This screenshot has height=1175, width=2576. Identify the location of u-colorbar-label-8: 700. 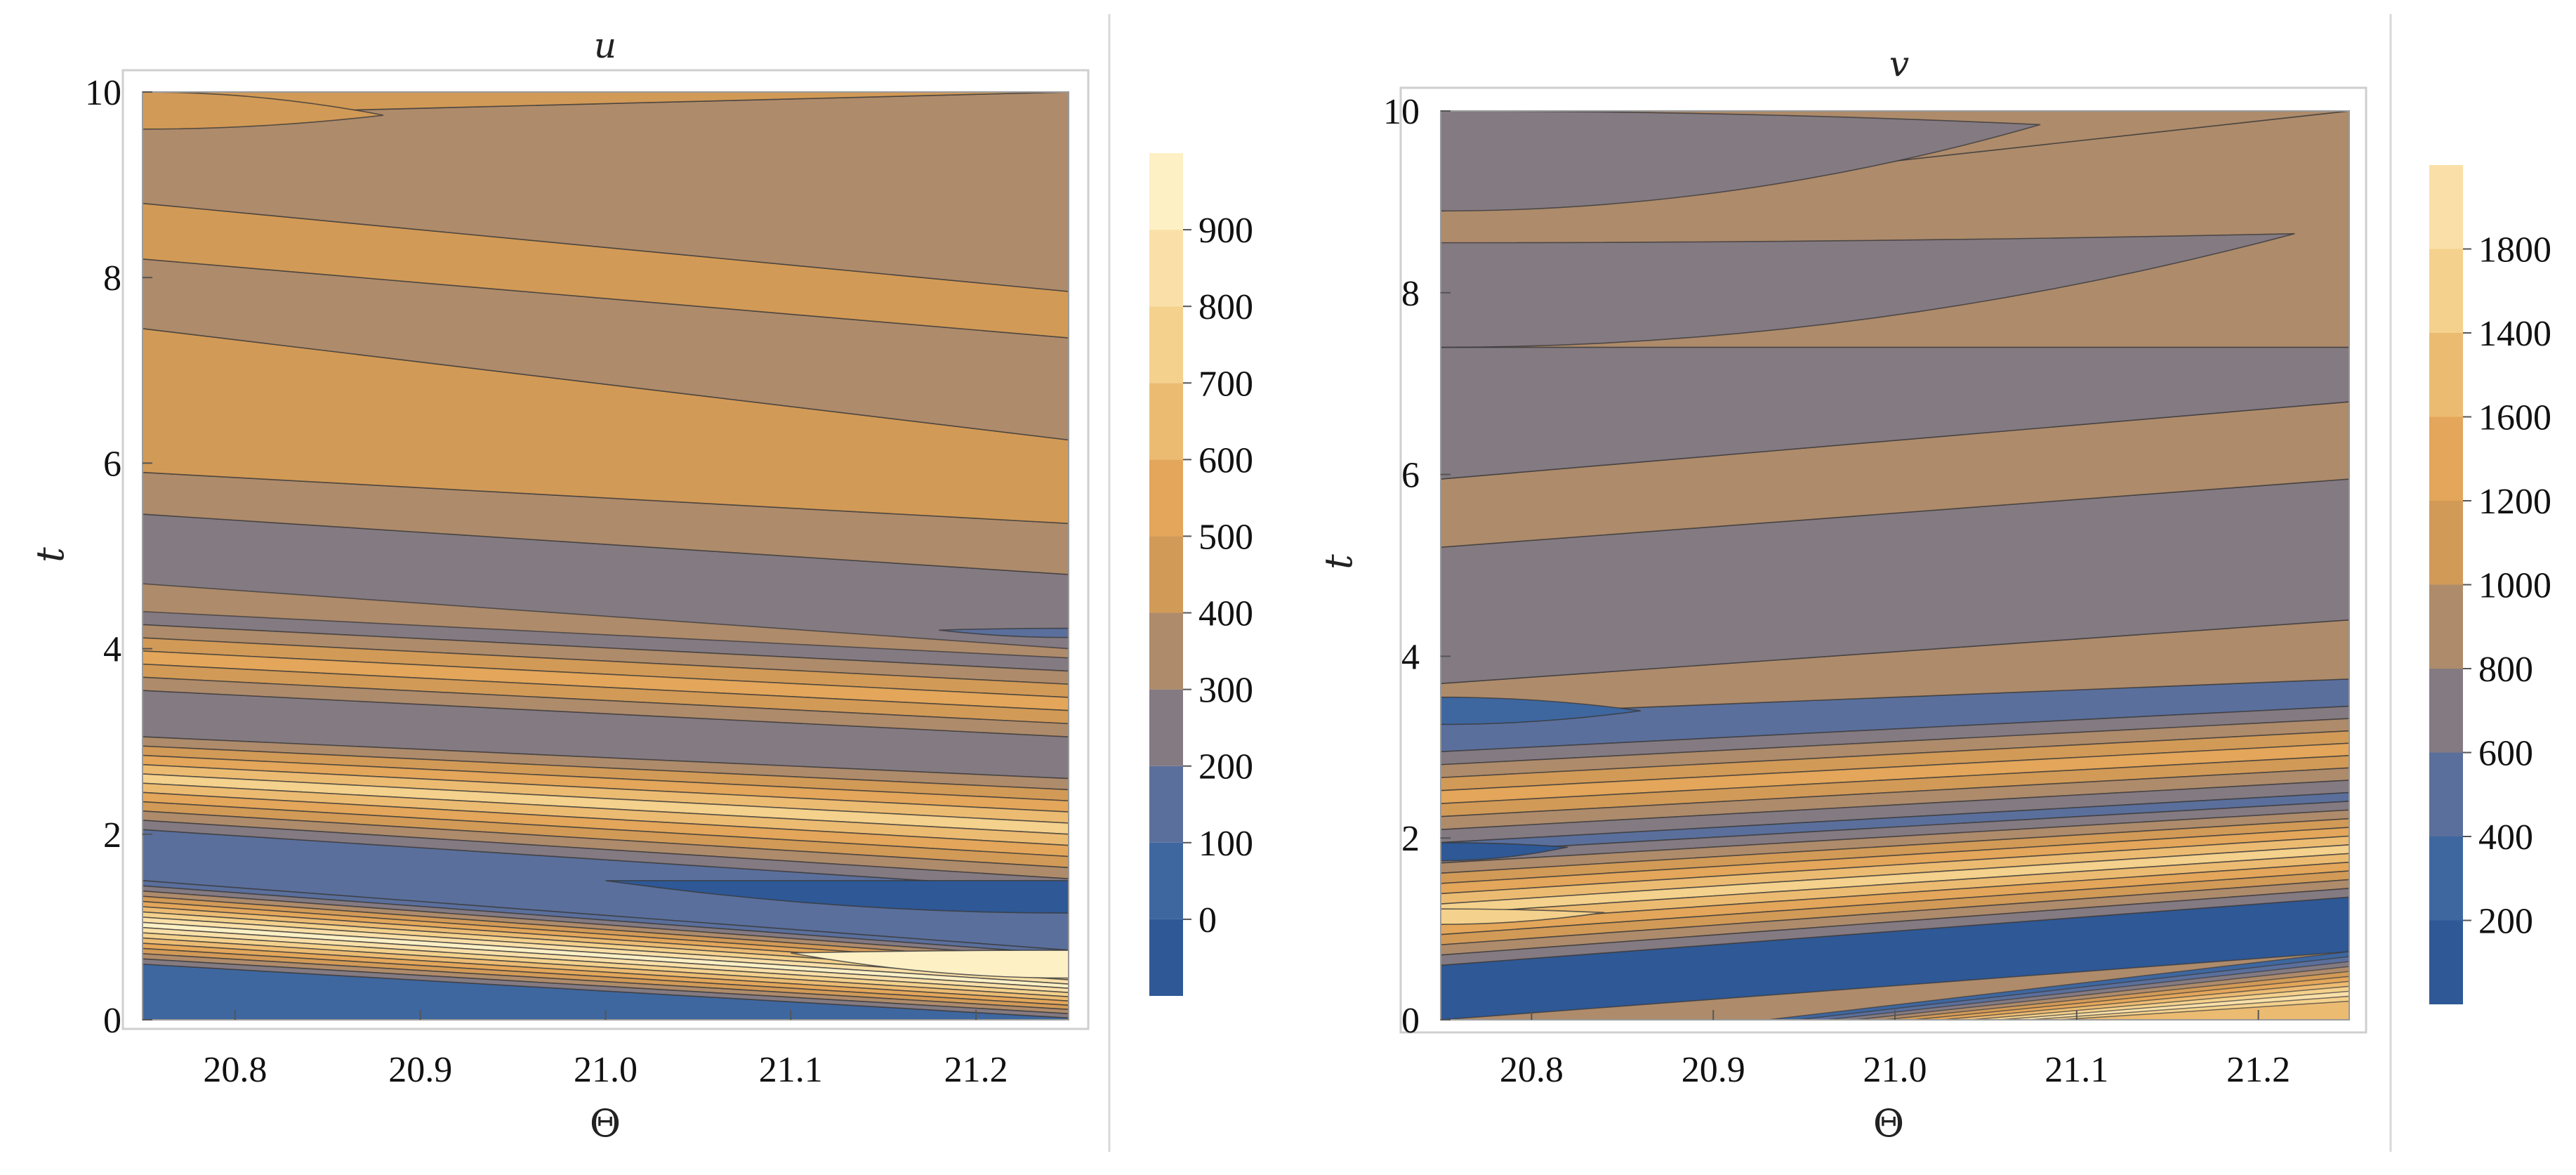
(1225, 384).